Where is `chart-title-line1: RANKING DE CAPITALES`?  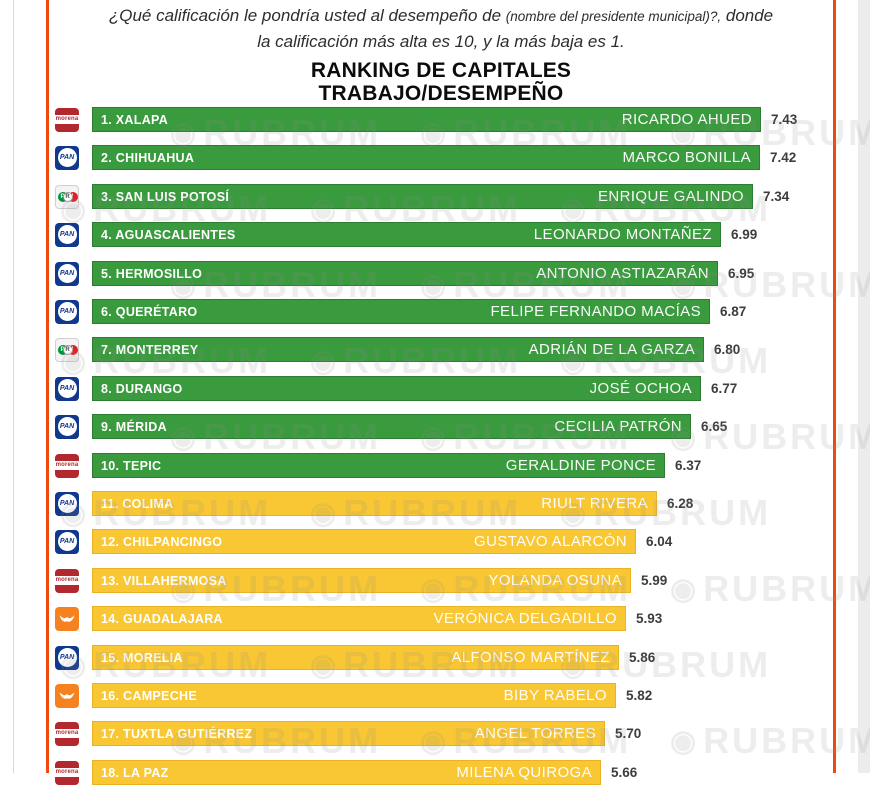 chart-title-line1: RANKING DE CAPITALES is located at coordinates (441, 70).